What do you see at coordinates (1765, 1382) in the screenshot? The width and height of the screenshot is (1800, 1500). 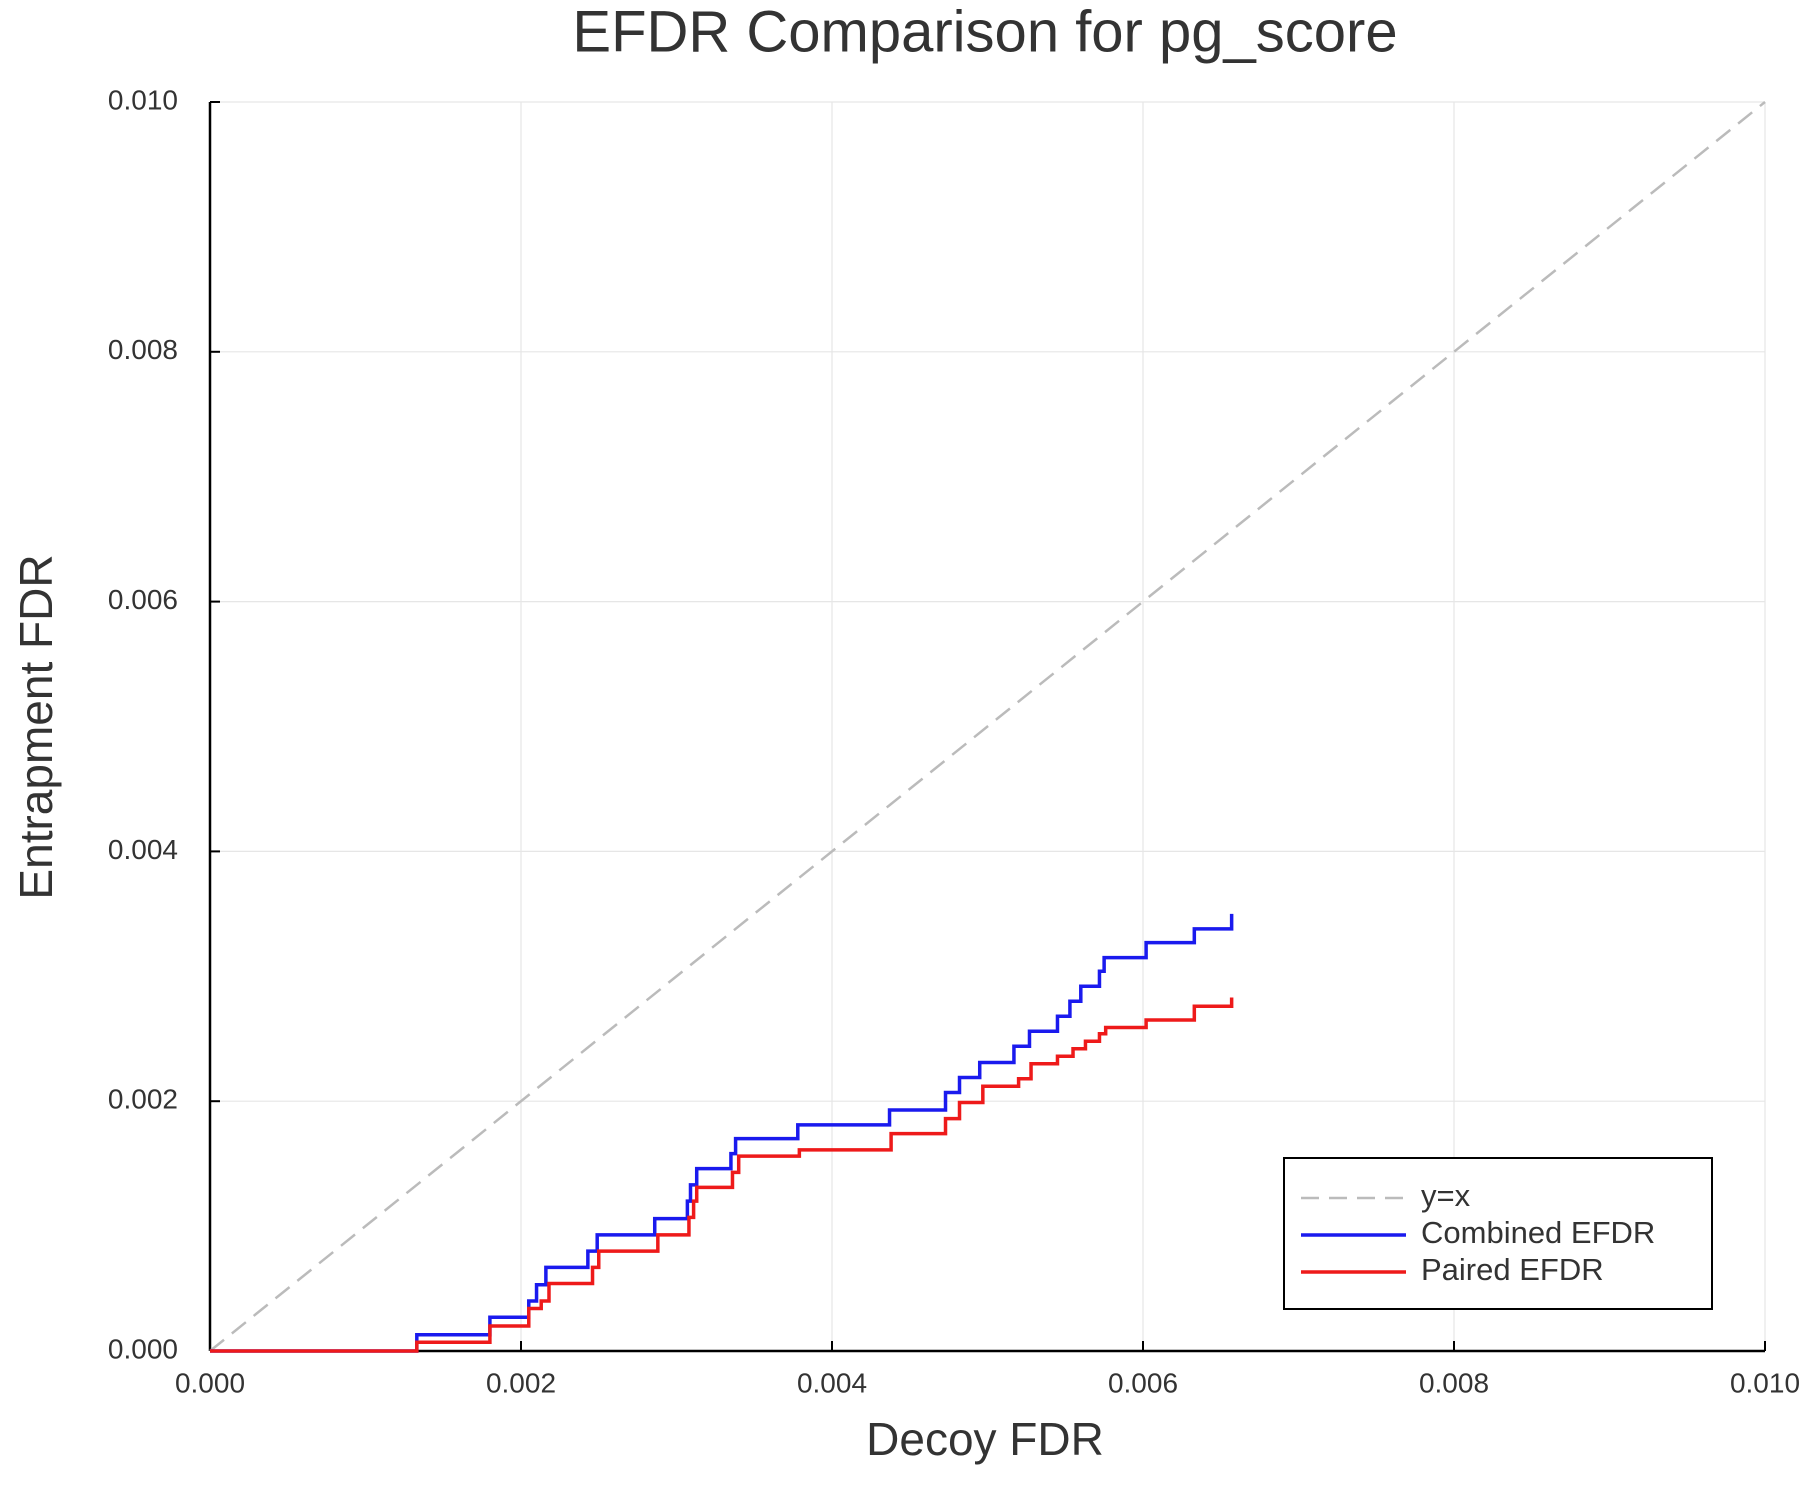 I see `x-tick-label: 0.010` at bounding box center [1765, 1382].